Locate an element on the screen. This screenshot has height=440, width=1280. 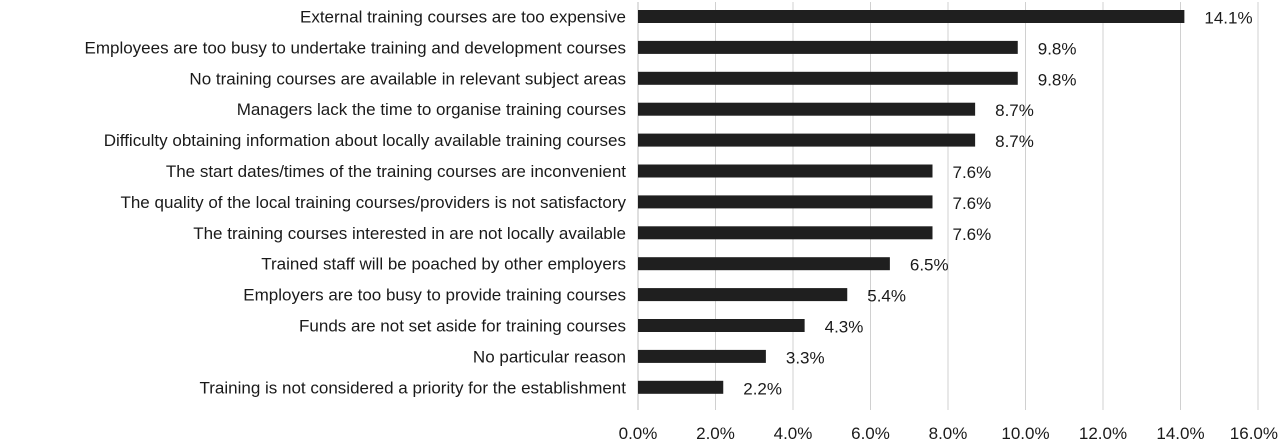
x-tick-label: 6.0% is located at coordinates (870, 432).